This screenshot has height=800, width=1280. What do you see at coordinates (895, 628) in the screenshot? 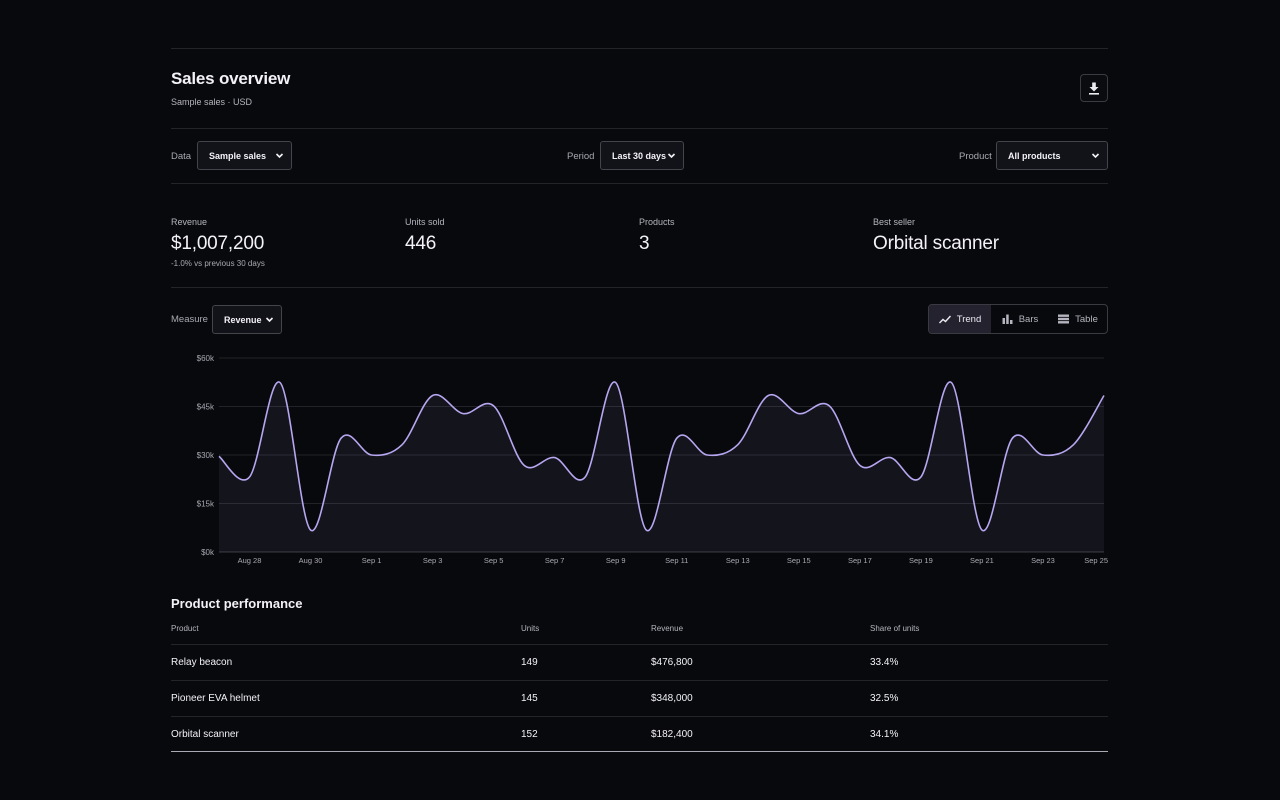
I see `column-header-share: Share of units` at bounding box center [895, 628].